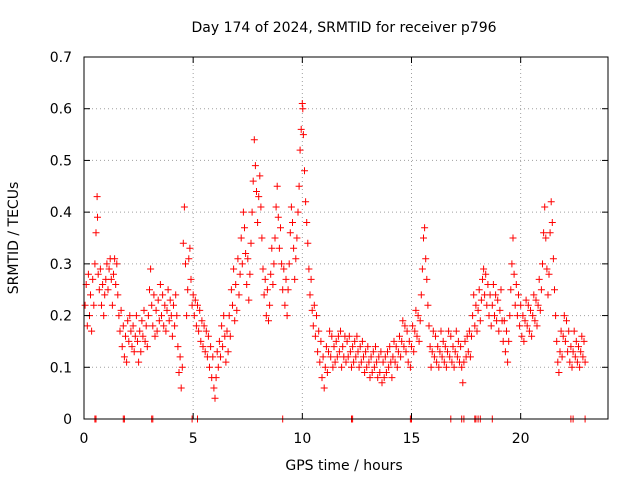 This screenshot has height=480, width=640. Describe the element at coordinates (521, 439) in the screenshot. I see `x-tick-label: 20` at that location.